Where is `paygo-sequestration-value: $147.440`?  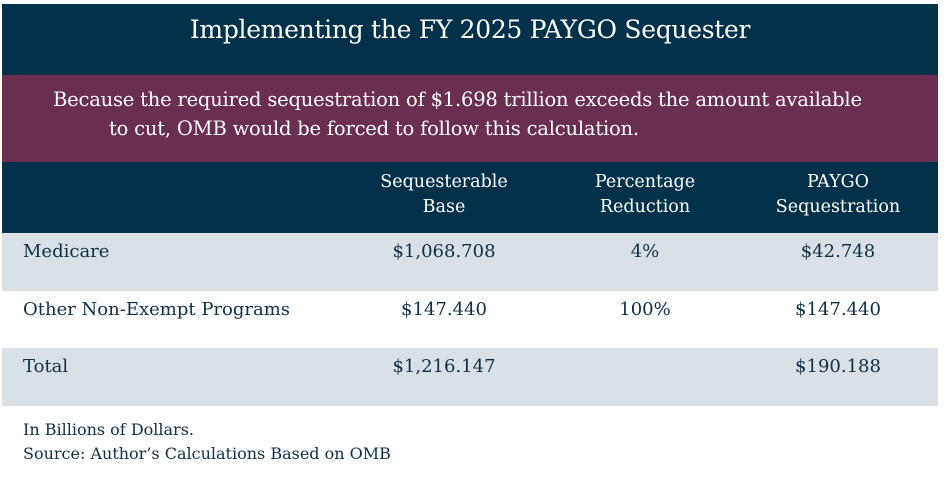
paygo-sequestration-value: $147.440 is located at coordinates (838, 309).